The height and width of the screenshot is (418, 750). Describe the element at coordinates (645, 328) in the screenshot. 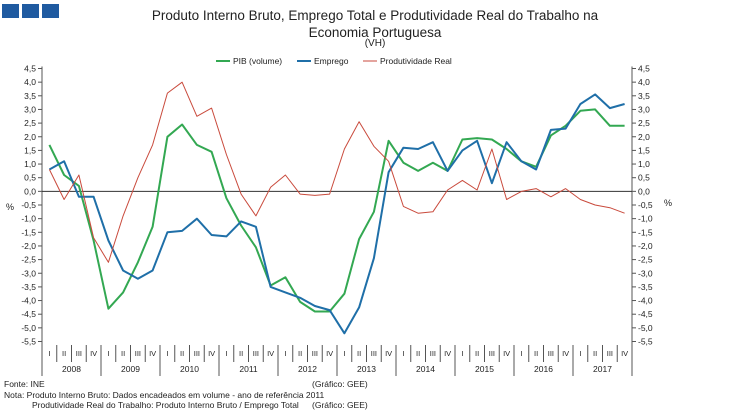

I see `y-tick-label-right: -5,0` at that location.